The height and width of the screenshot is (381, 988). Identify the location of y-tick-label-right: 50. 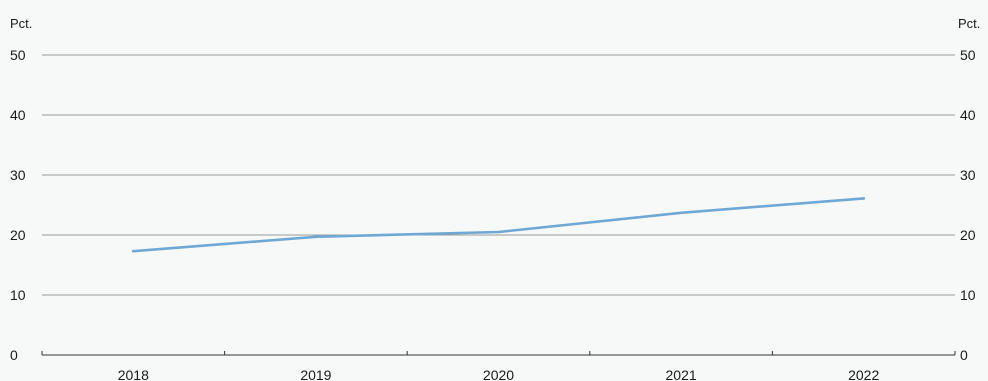
(968, 55).